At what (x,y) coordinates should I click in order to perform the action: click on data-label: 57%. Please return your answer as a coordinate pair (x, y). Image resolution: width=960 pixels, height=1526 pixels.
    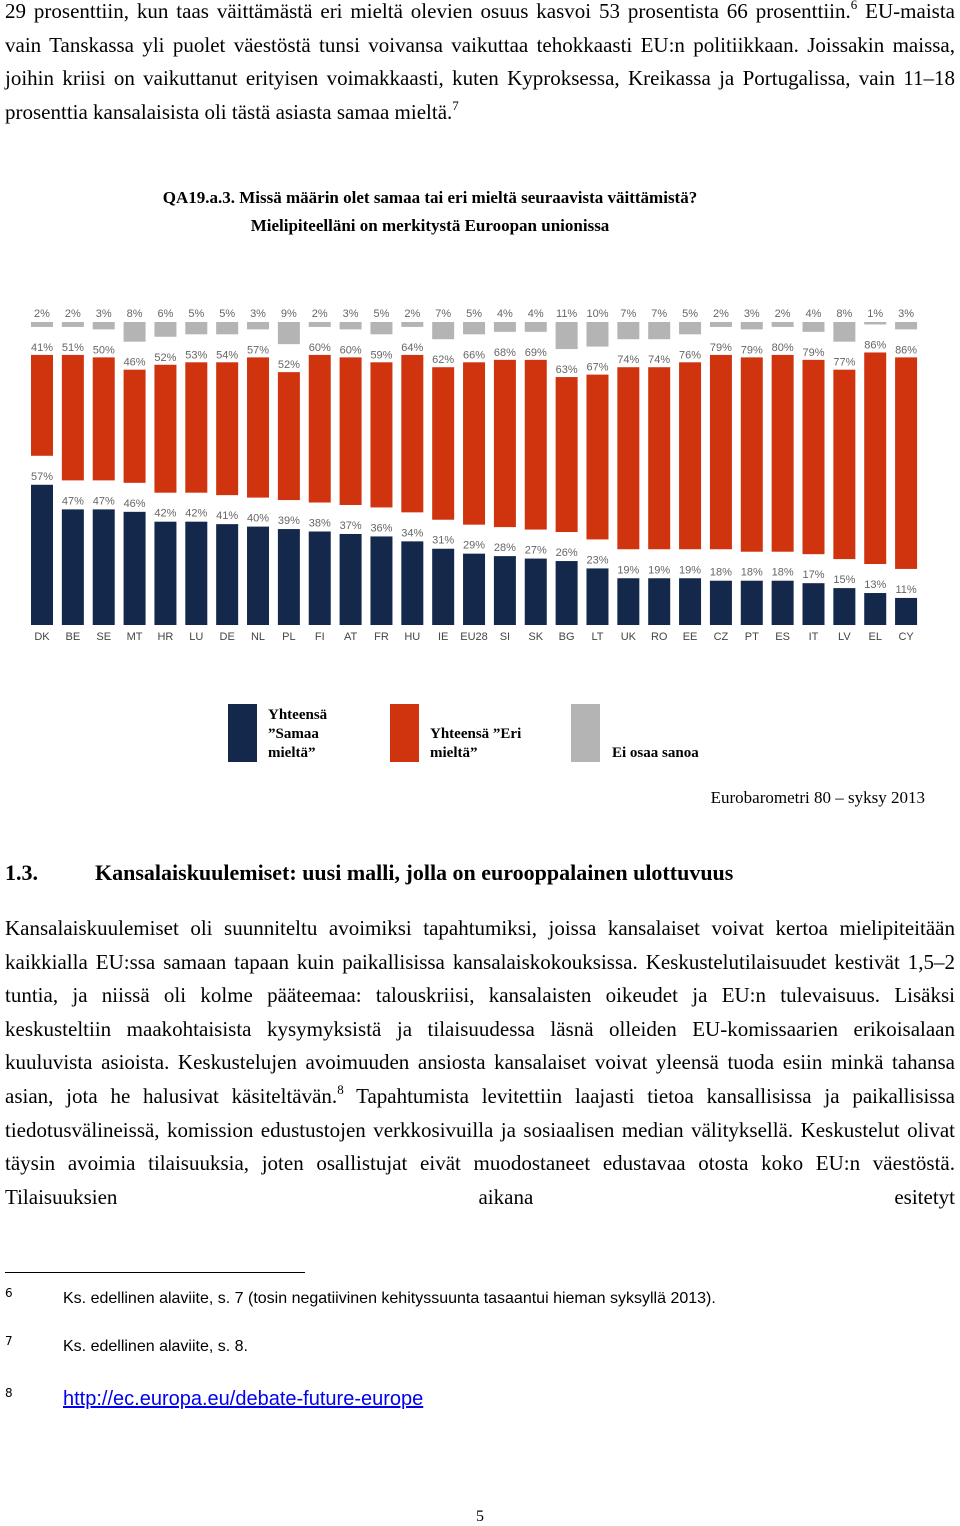
    Looking at the image, I should click on (258, 350).